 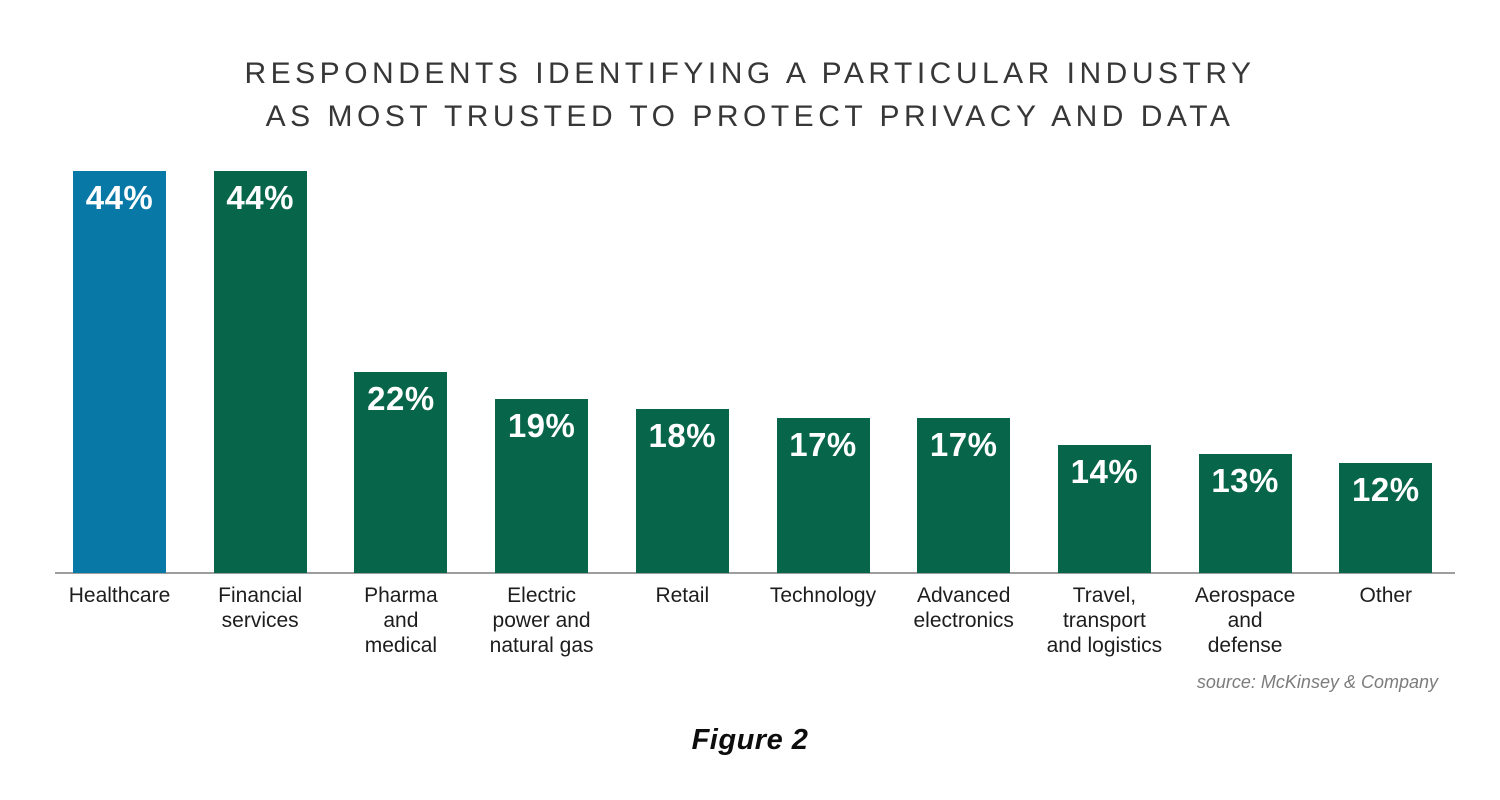 I want to click on bar-value-label: 12%, so click(x=1386, y=490).